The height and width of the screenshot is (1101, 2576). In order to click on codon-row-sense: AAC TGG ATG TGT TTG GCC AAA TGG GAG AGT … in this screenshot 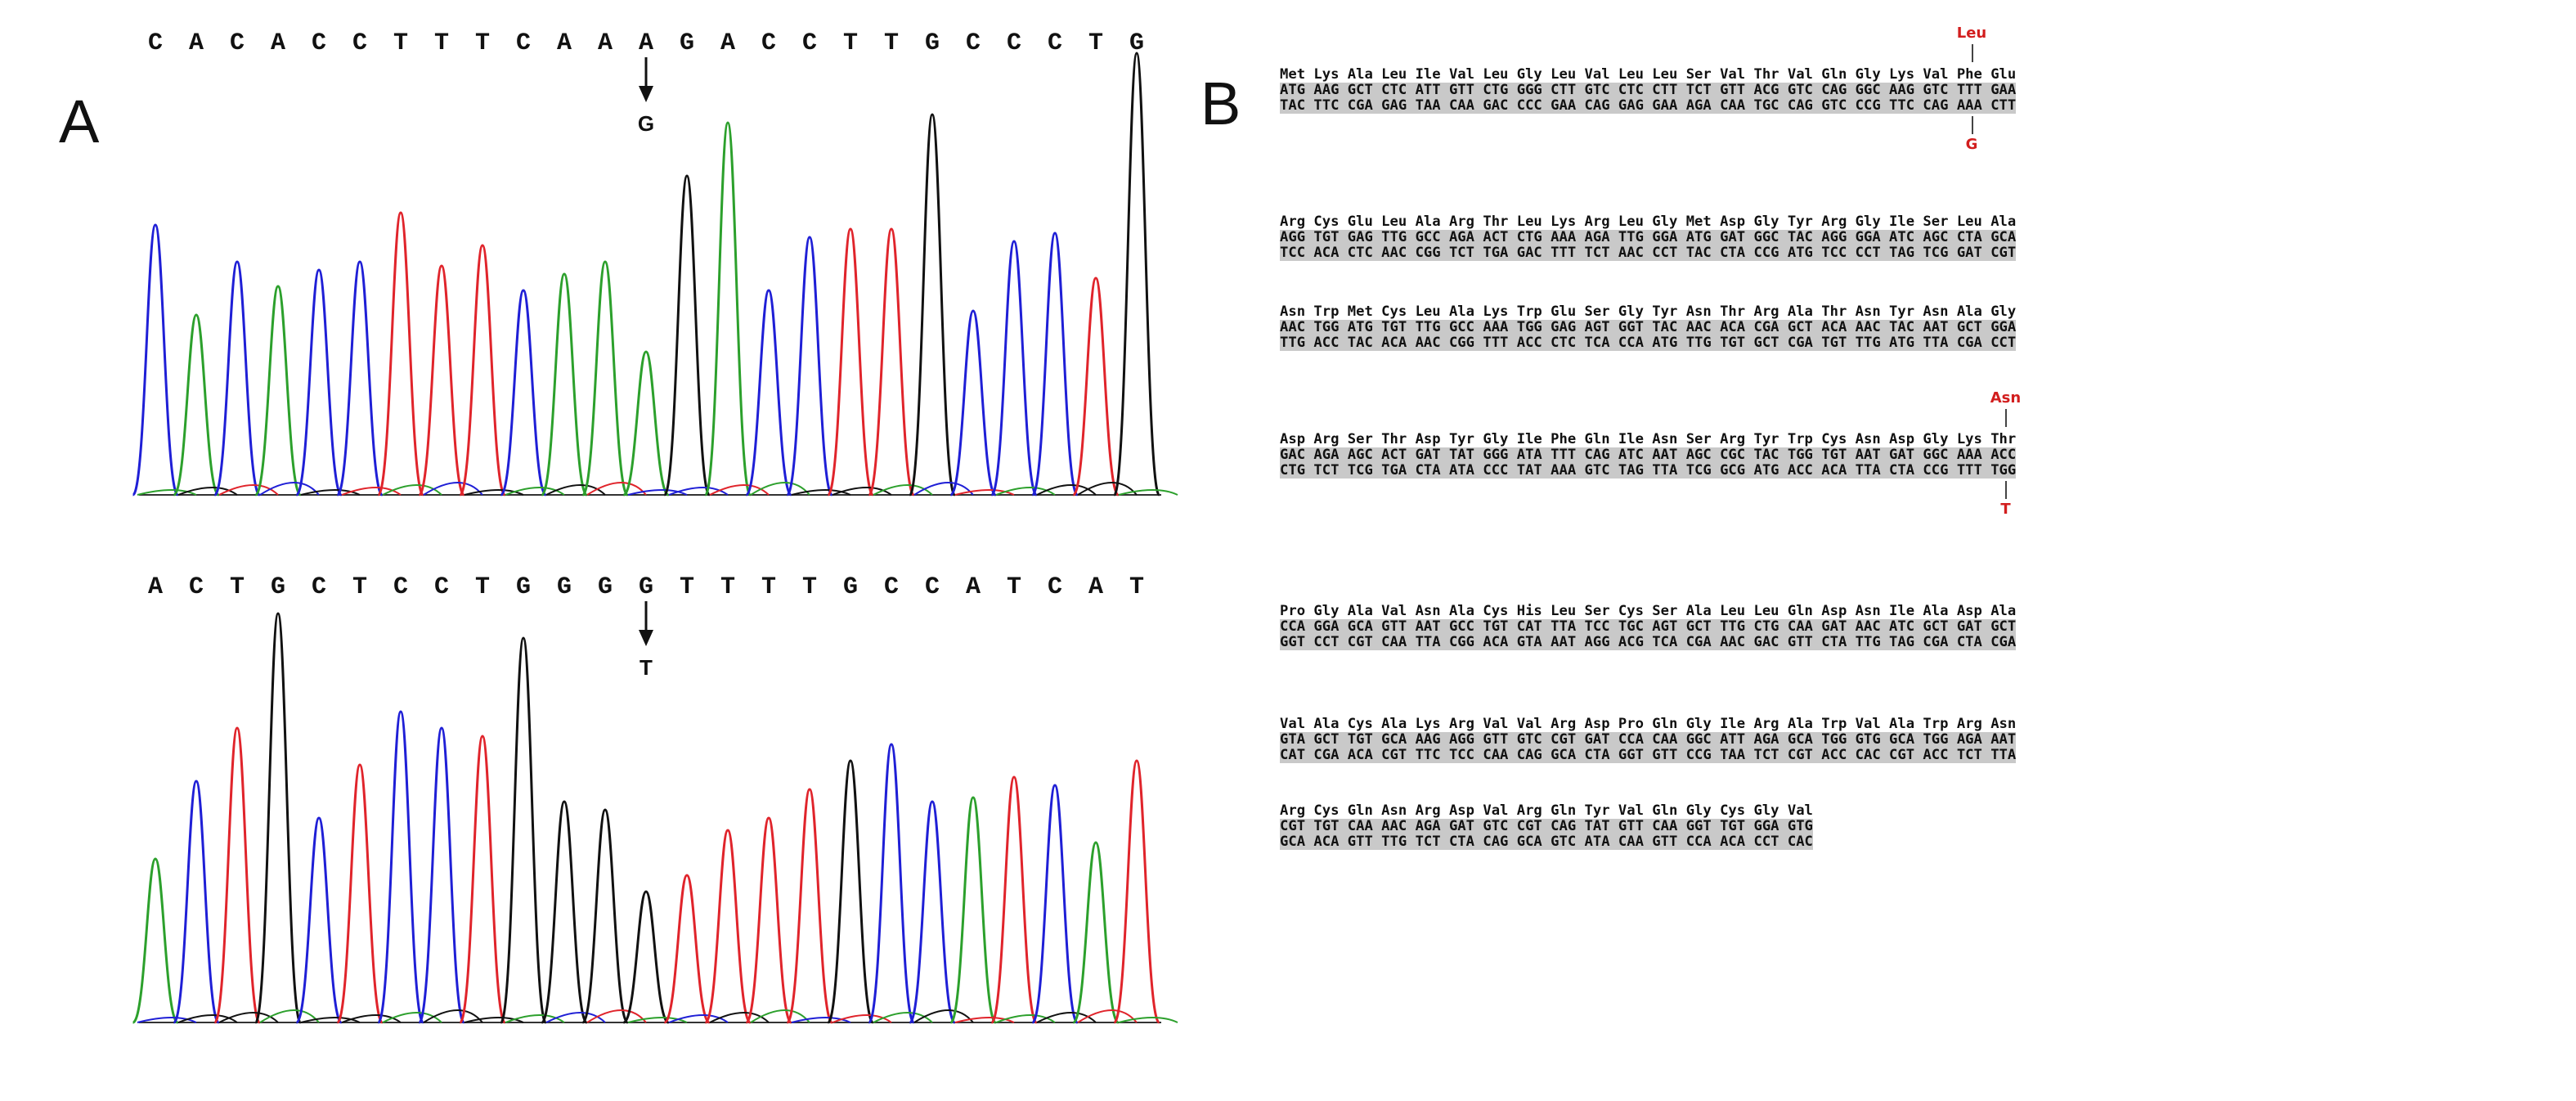, I will do `click(1648, 327)`.